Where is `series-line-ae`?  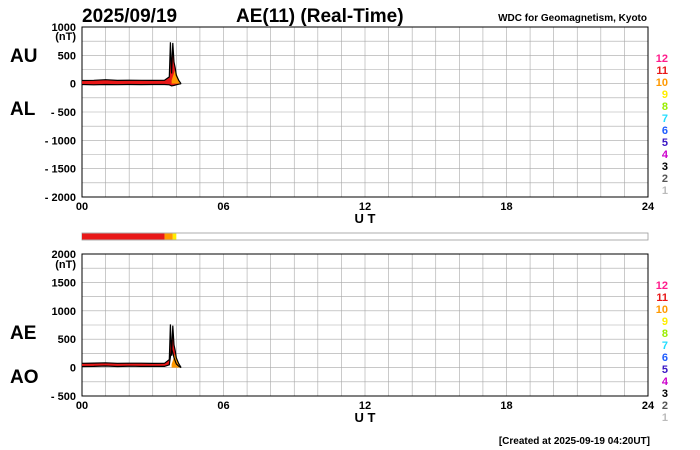 series-line-ae is located at coordinates (131, 346).